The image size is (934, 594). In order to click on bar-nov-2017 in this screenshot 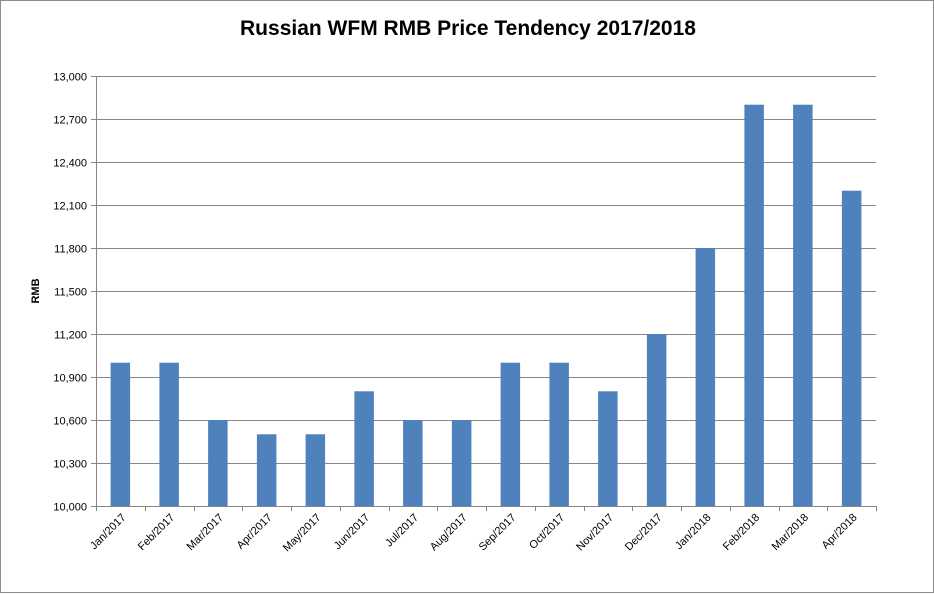, I will do `click(608, 448)`.